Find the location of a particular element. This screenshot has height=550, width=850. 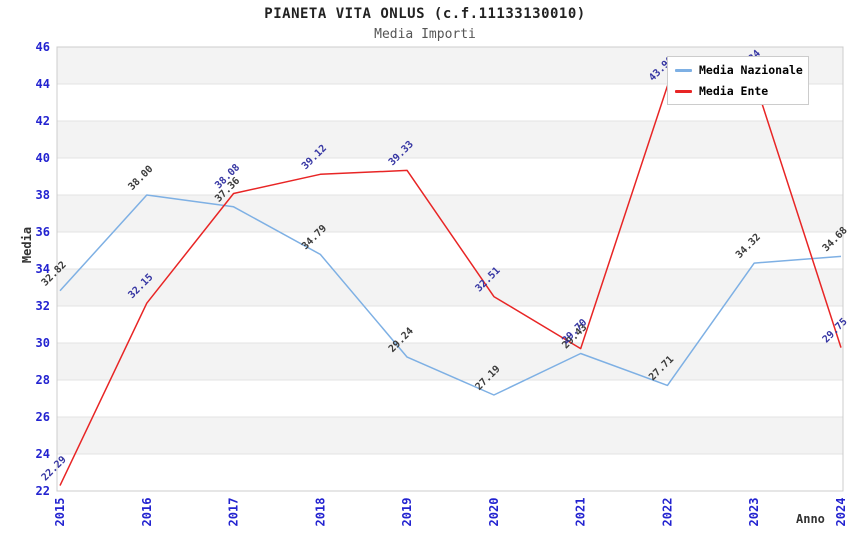

x-tick-label: 2018 is located at coordinates (320, 512).